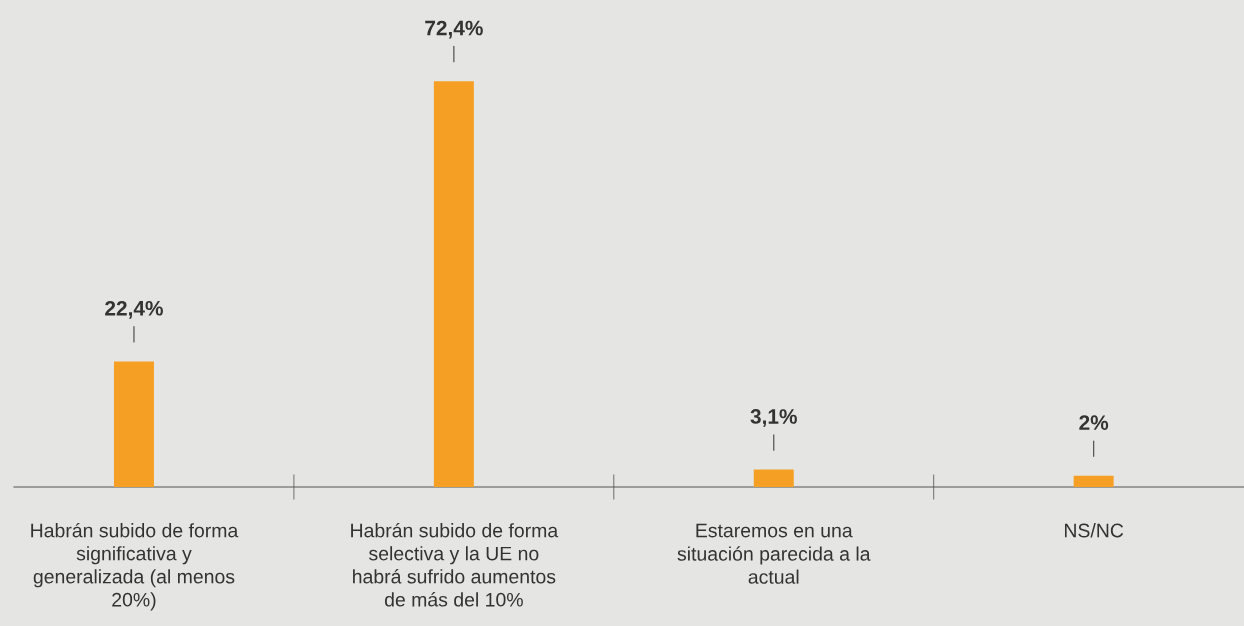 This screenshot has height=626, width=1244. I want to click on data-label: 2%, so click(1094, 422).